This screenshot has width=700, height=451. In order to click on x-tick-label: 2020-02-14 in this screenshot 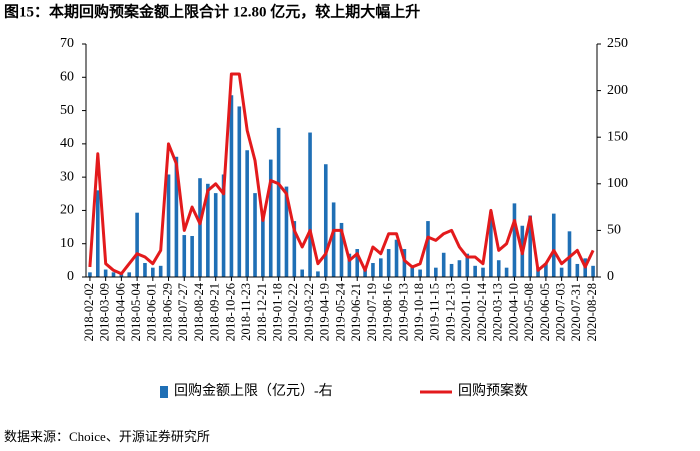, I will do `click(482, 311)`.